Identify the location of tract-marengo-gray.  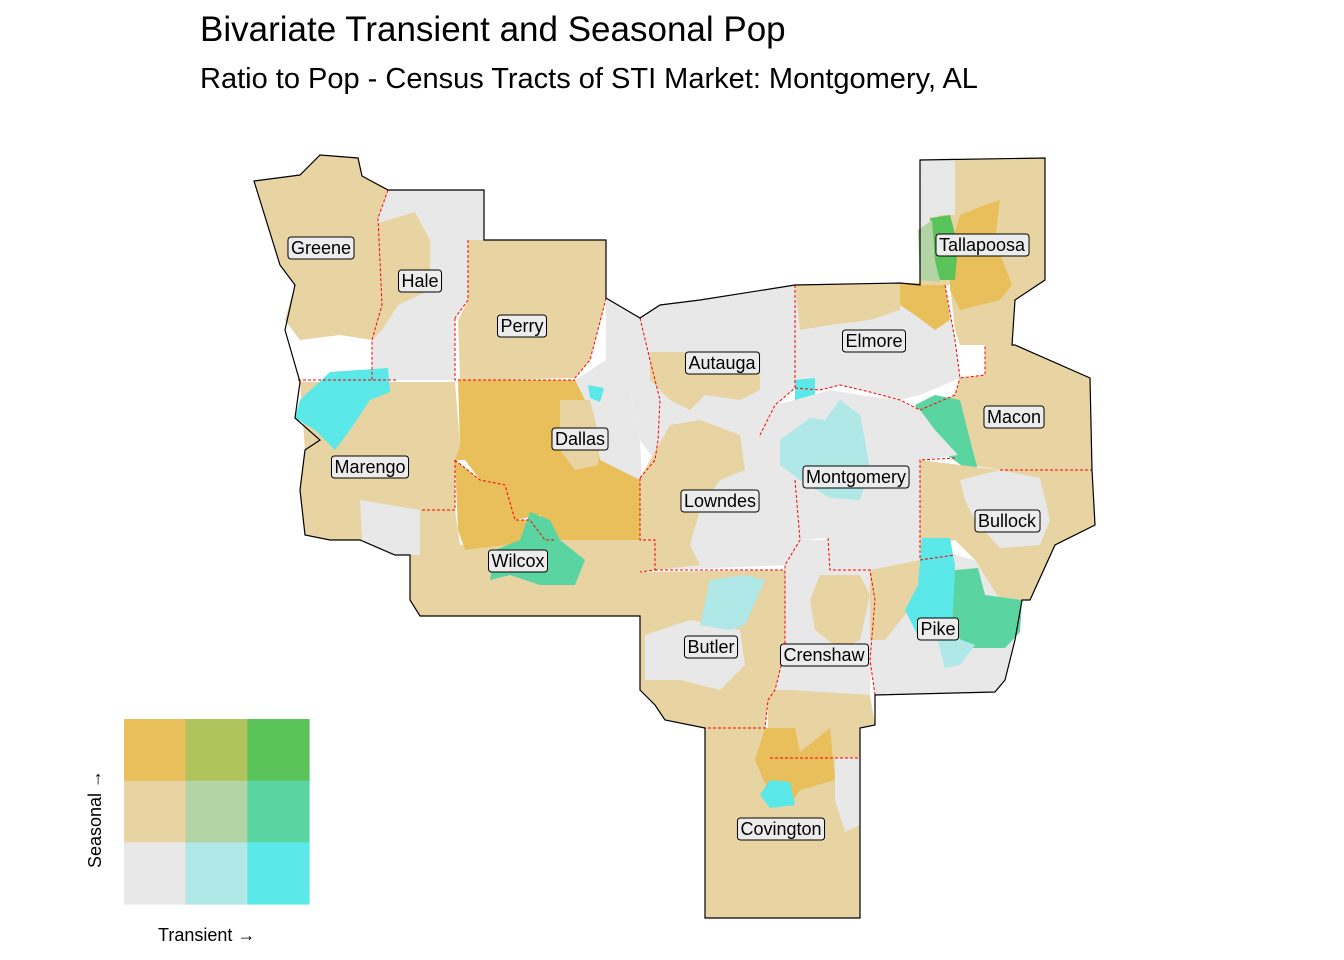
(390, 527).